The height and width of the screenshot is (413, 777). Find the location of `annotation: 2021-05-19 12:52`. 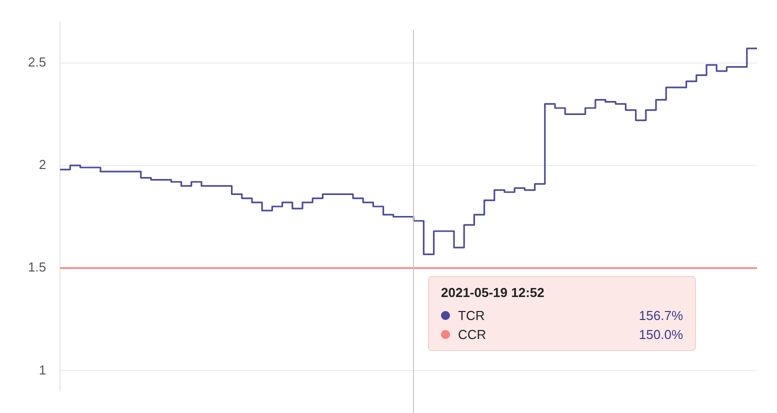

annotation: 2021-05-19 12:52 is located at coordinates (493, 292).